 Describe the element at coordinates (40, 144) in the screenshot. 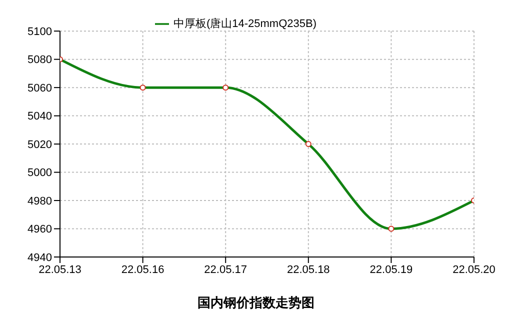

I see `y-tick-label: 5020` at that location.